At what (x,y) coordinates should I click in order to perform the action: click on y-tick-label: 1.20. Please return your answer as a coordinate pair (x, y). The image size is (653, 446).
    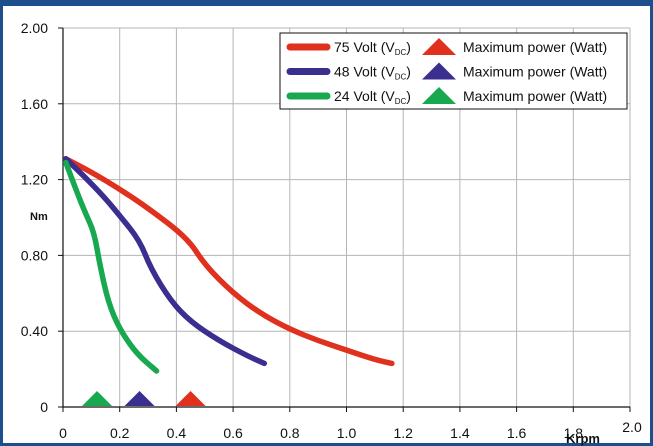
    Looking at the image, I should click on (34, 180).